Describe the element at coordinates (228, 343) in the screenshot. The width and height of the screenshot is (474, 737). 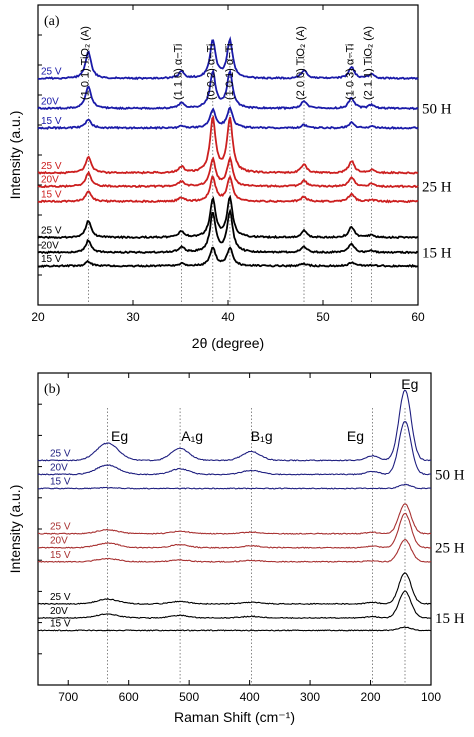
I see `x-axis-title: 2θ (degree)` at that location.